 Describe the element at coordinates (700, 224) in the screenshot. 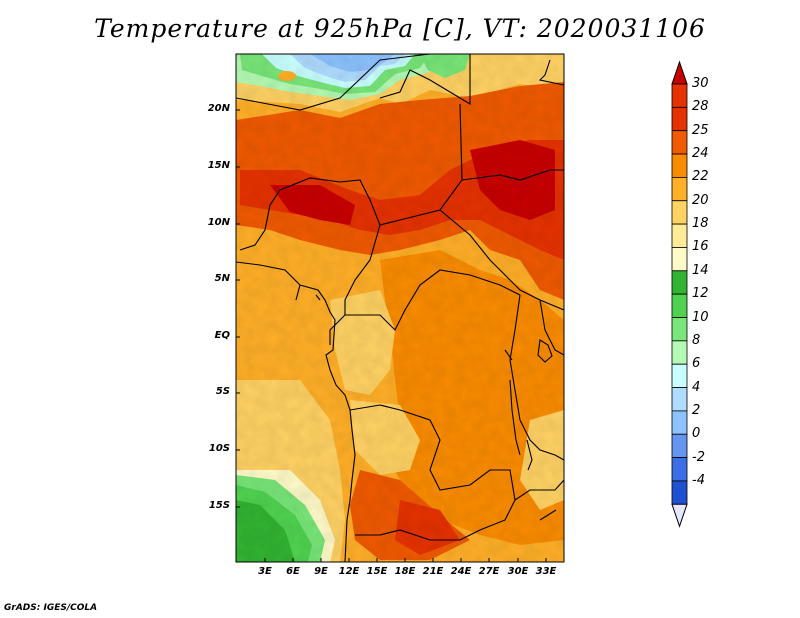

I see `colorbar-label: 18` at that location.